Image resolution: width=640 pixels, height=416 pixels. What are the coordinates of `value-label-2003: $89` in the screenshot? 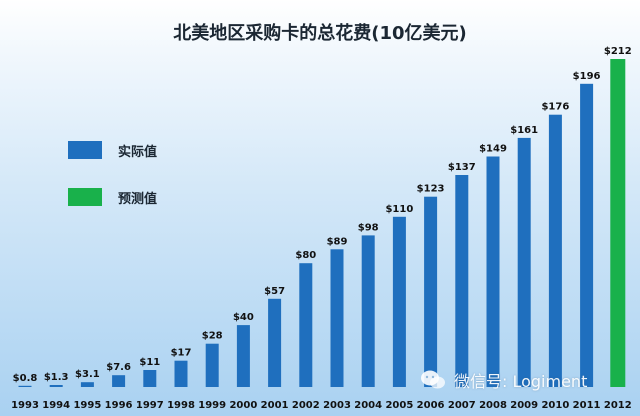 It's located at (337, 241).